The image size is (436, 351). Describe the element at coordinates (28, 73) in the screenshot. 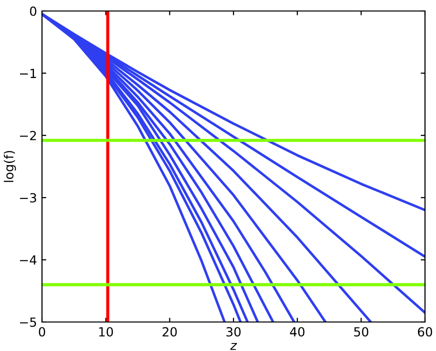

I see `y-tick-label: −1` at that location.